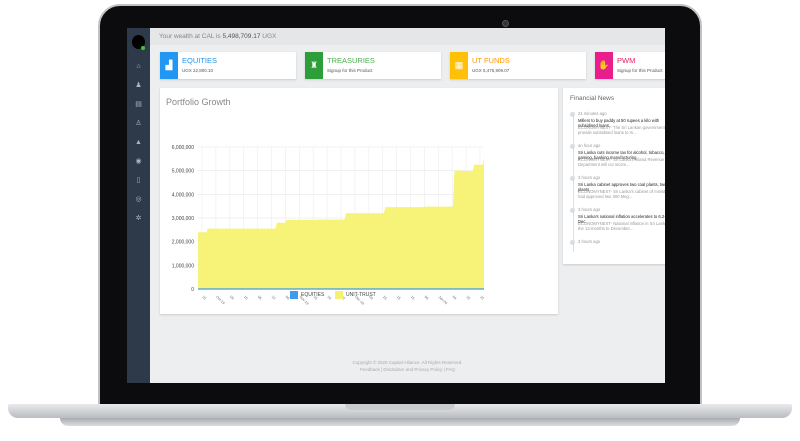  Describe the element at coordinates (138, 205) in the screenshot. I see `sidebar: ⌂ ♟ ▤ ♙ ▲ ◉ ▯ ◎ ✲` at that location.